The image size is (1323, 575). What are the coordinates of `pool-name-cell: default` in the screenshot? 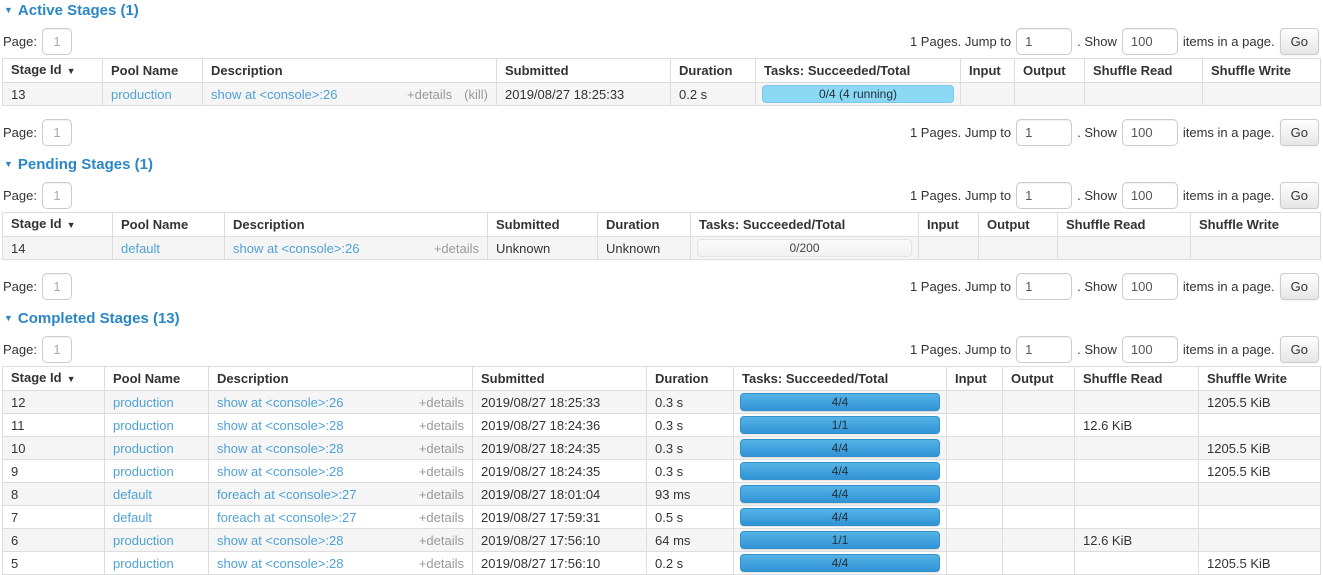 It's located at (156, 517).